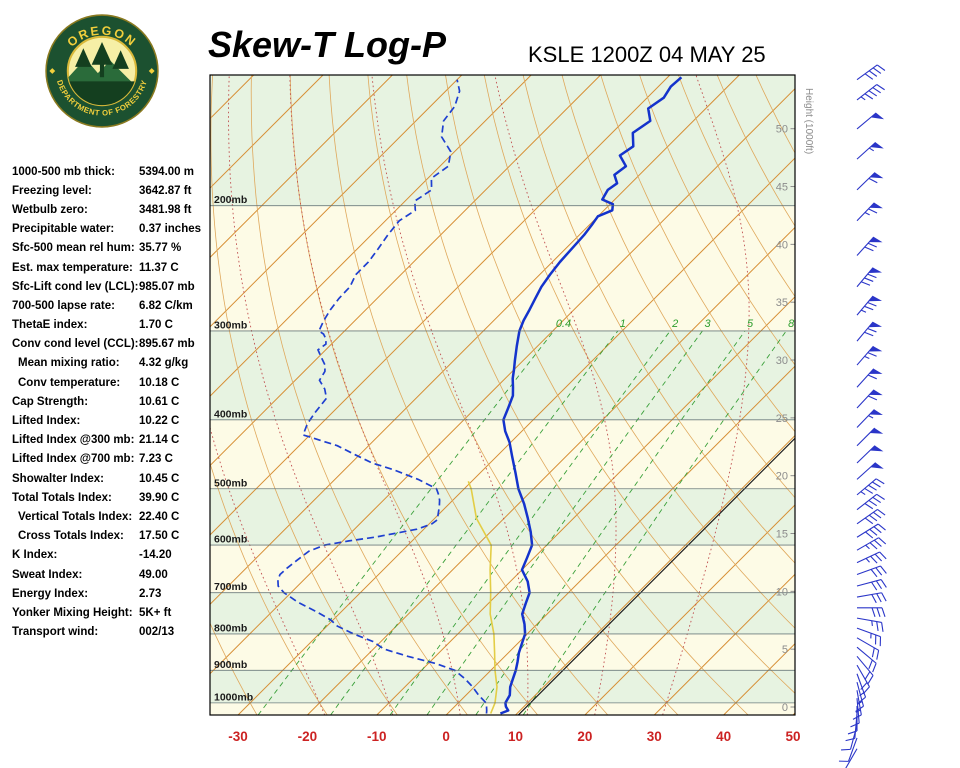 The width and height of the screenshot is (960, 768). I want to click on index-label: Freezing level:, so click(52, 190).